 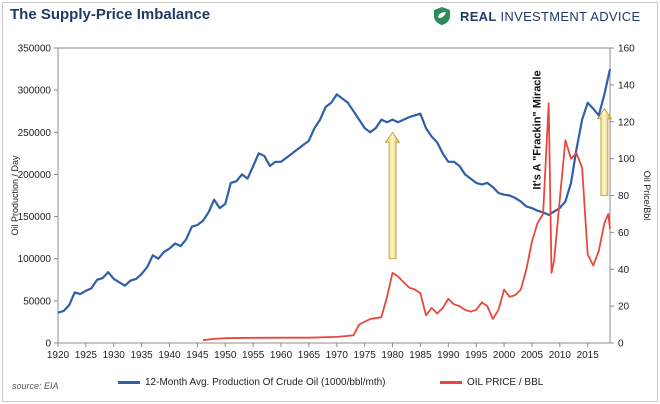 What do you see at coordinates (451, 382) in the screenshot?
I see `legend-swatch-price` at bounding box center [451, 382].